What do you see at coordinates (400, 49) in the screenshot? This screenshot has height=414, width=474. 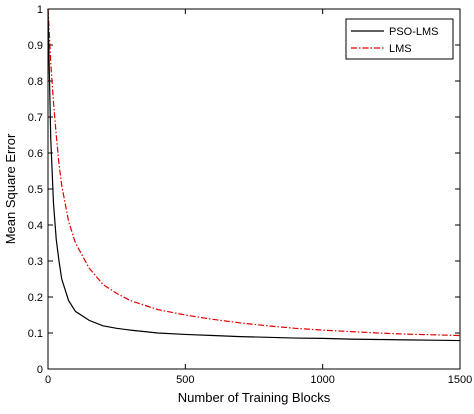 I see `legend-label-lms: LMS` at bounding box center [400, 49].